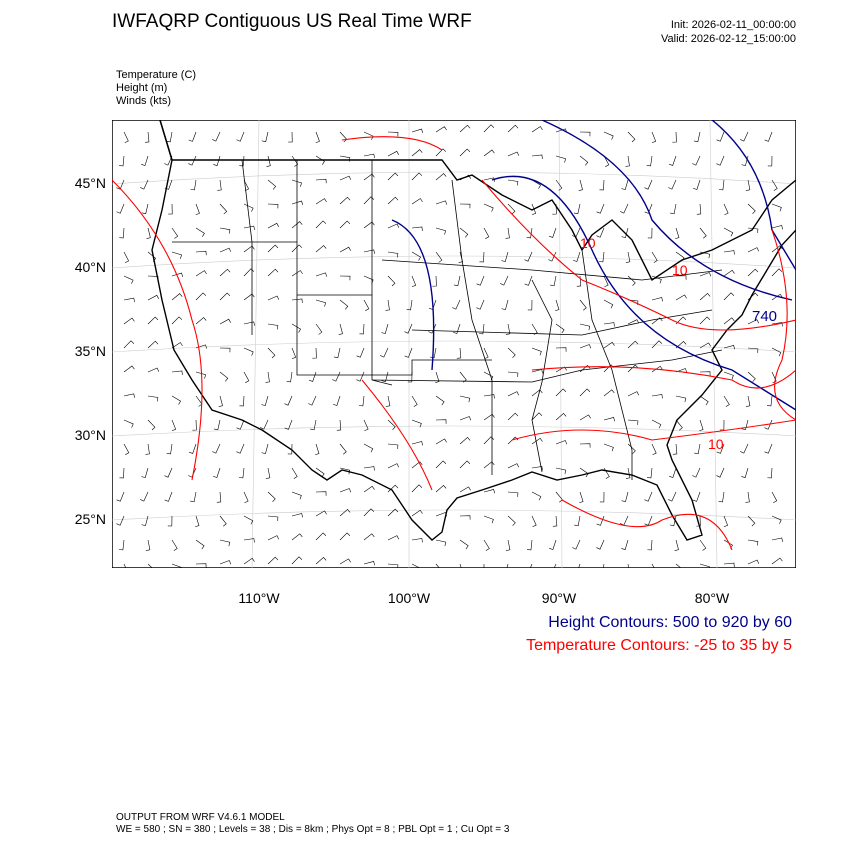 This screenshot has height=850, width=850. What do you see at coordinates (90, 519) in the screenshot?
I see `lat-label: 25°N` at bounding box center [90, 519].